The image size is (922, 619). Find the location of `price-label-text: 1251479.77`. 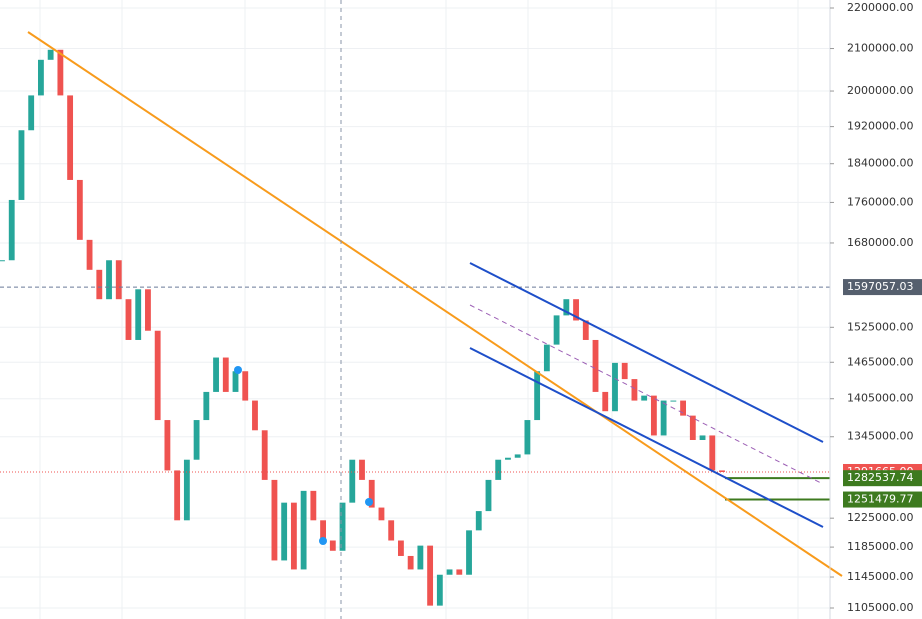

price-label-text: 1251479.77 is located at coordinates (880, 499).